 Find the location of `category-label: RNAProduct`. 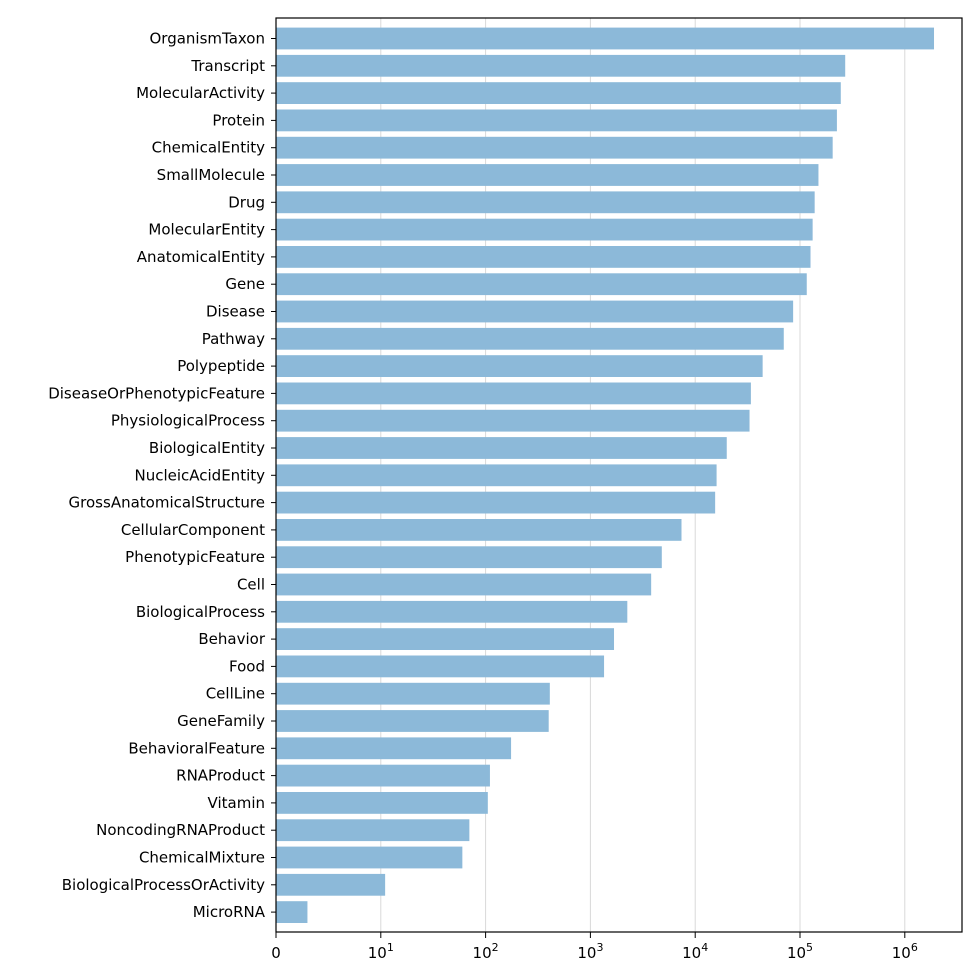

category-label: RNAProduct is located at coordinates (220, 776).